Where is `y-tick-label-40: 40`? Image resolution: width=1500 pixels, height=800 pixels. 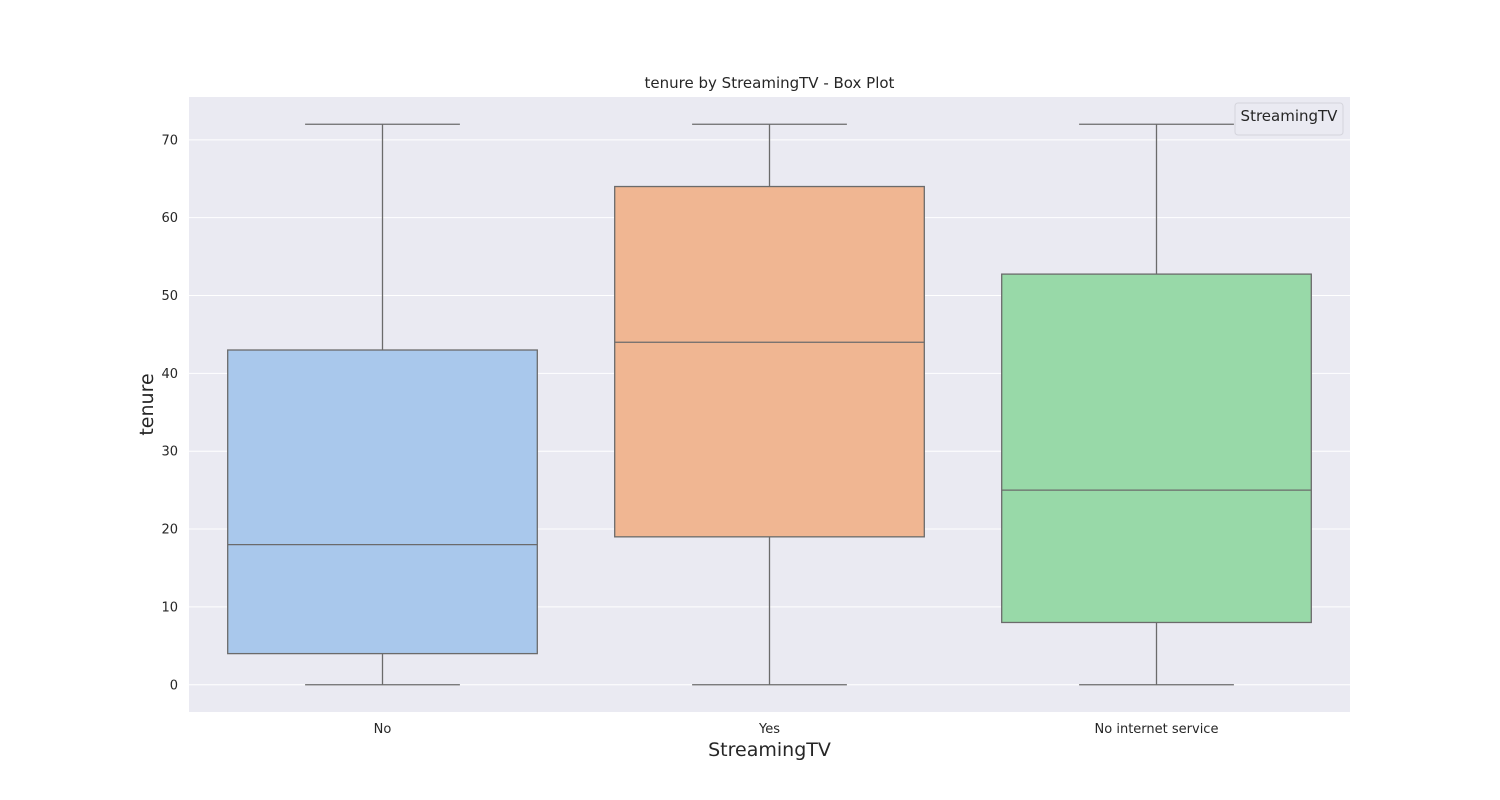
y-tick-label-40: 40 is located at coordinates (169, 374).